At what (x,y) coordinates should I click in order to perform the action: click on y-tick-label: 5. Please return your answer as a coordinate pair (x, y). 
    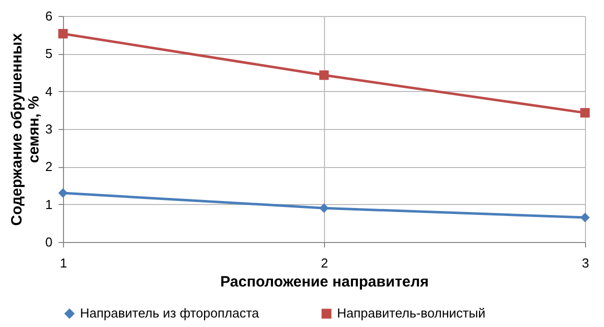
    Looking at the image, I should click on (48, 54).